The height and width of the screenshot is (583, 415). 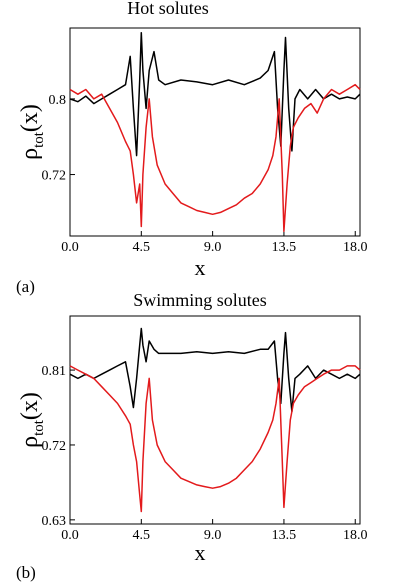 What do you see at coordinates (30, 154) in the screenshot?
I see `panel-a-ylabel-main: ρ` at bounding box center [30, 154].